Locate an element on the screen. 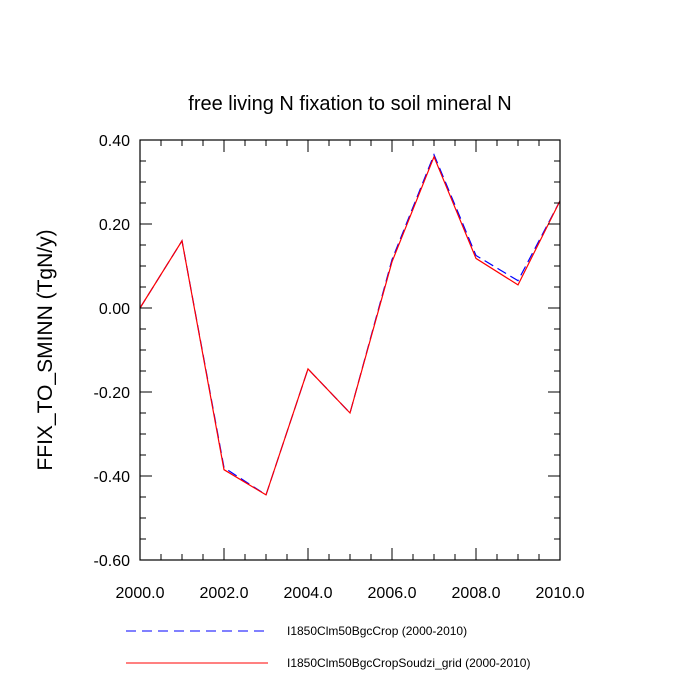 The image size is (700, 700). x-tick-label: 2002.0 is located at coordinates (224, 593).